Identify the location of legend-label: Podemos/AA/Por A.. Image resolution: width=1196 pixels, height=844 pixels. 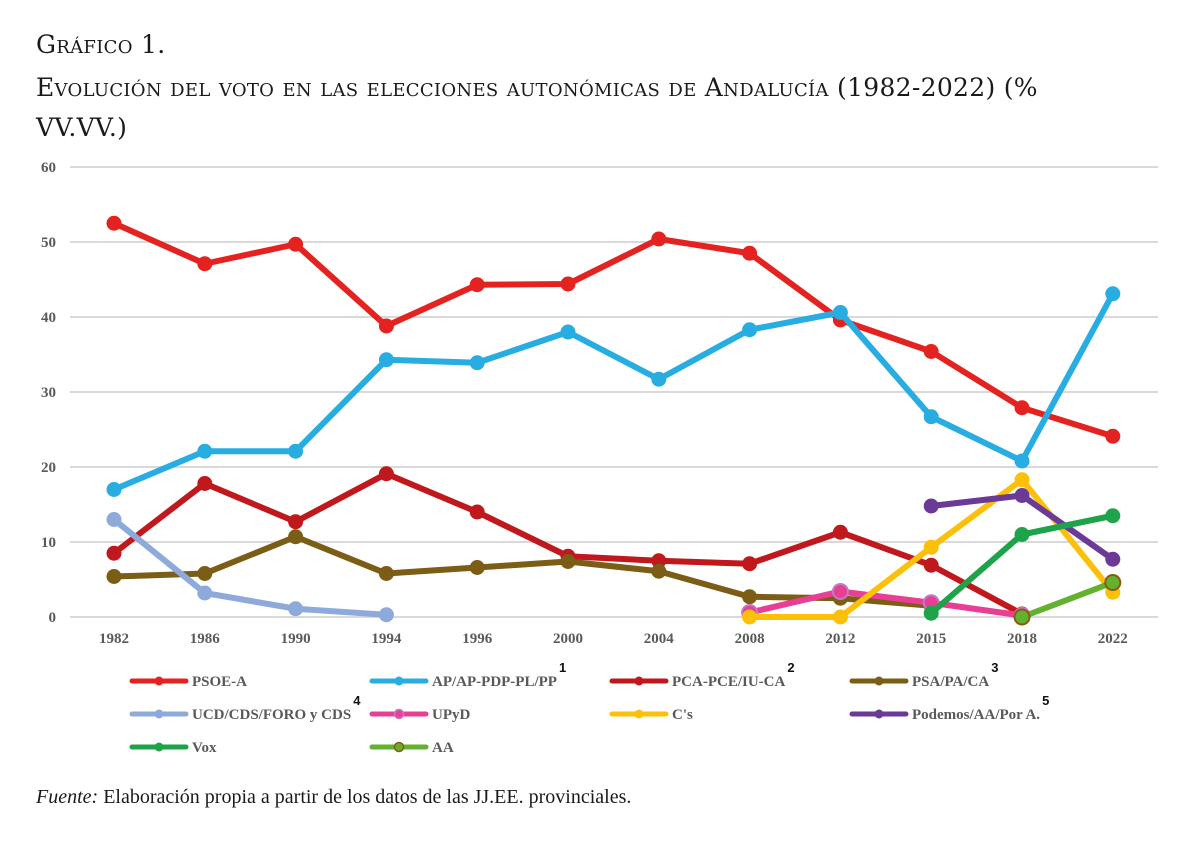
(976, 715).